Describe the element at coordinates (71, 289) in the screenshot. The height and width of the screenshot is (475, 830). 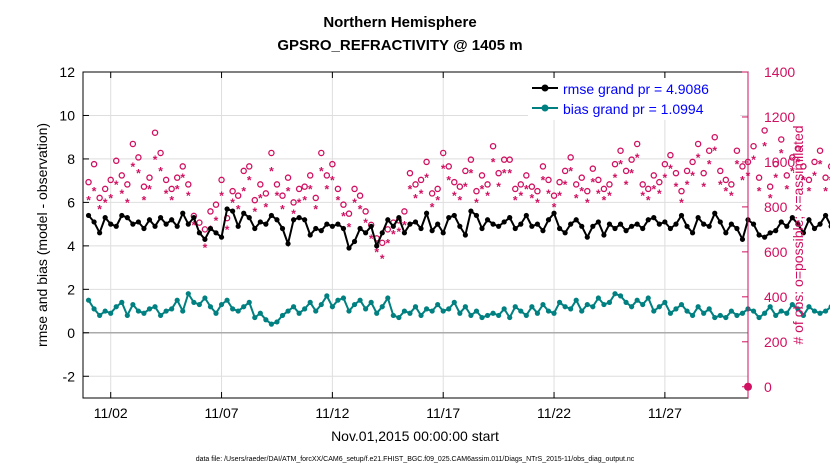
I see `y-tick-label-left: 2` at that location.